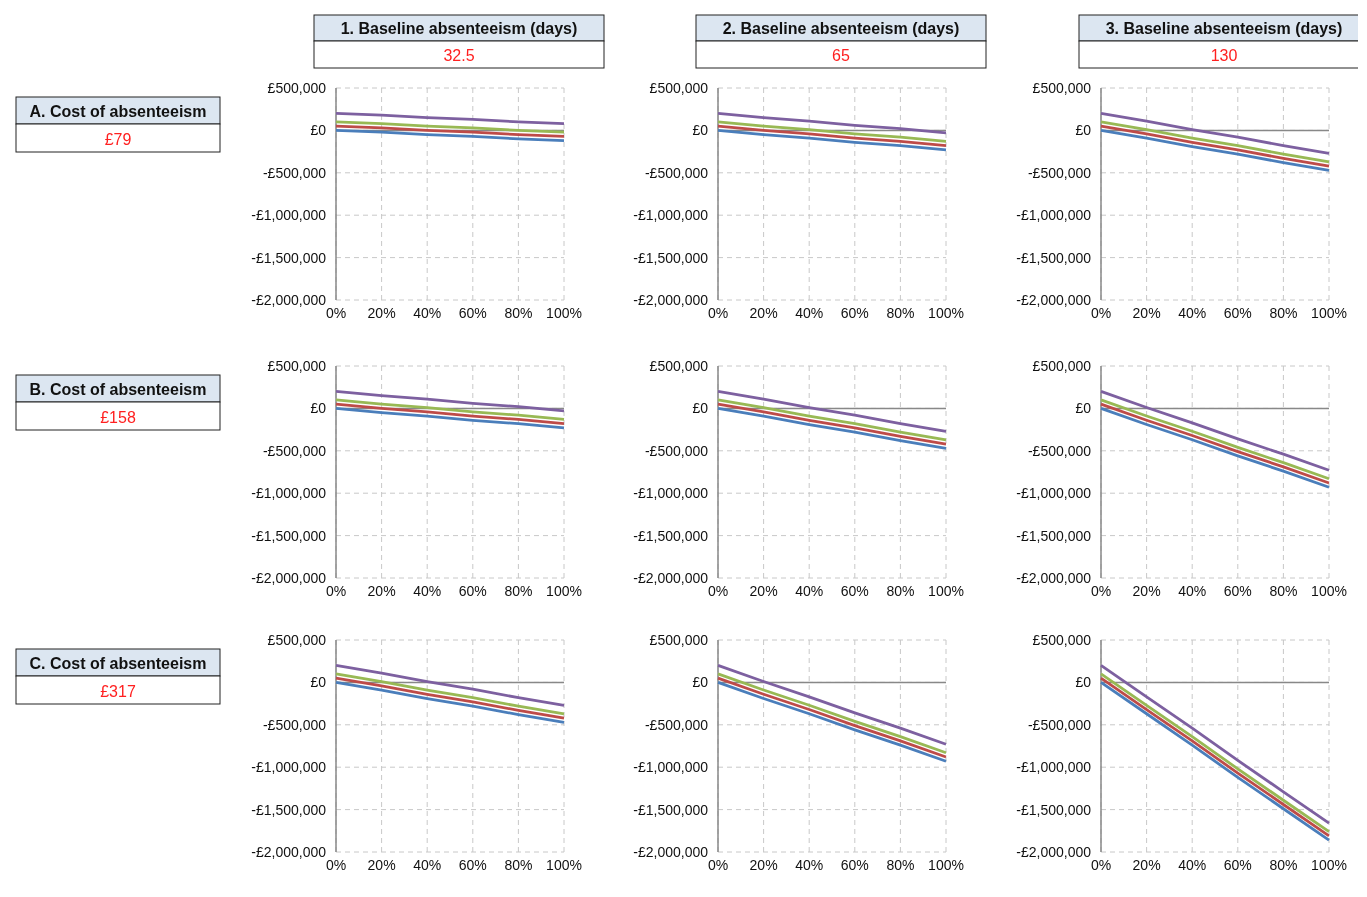 The width and height of the screenshot is (1367, 897). What do you see at coordinates (1224, 28) in the screenshot?
I see `chart-title: 3. Baseline absenteeism (days)` at bounding box center [1224, 28].